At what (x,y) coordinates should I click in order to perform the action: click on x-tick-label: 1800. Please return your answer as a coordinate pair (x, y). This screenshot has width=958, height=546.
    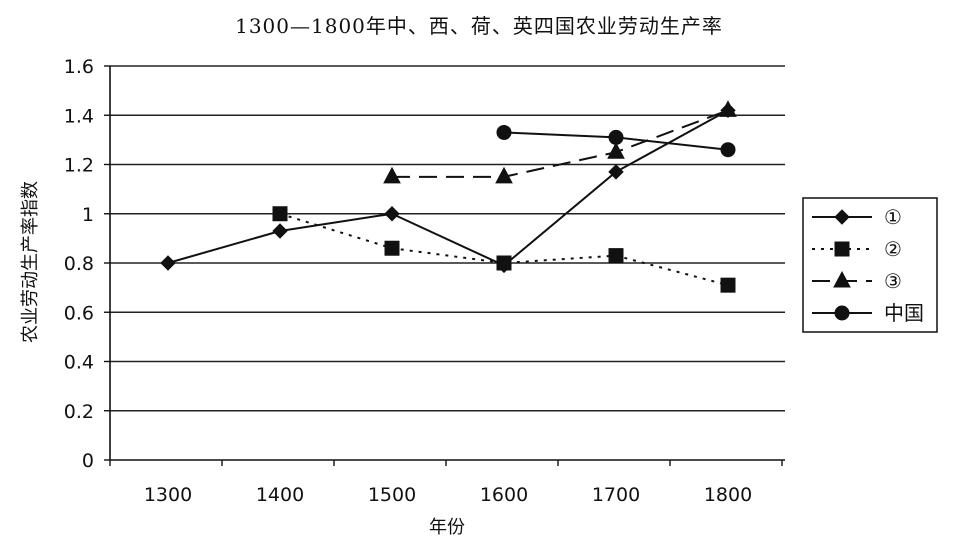
    Looking at the image, I should click on (728, 495).